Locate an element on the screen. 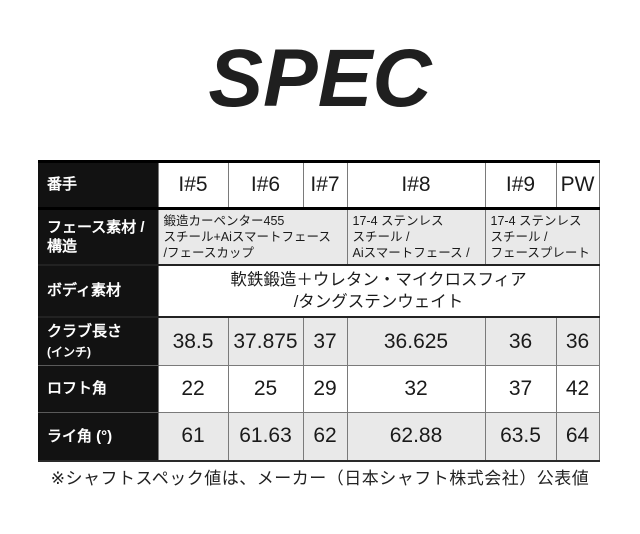  page-title: SPEC is located at coordinates (320, 78).